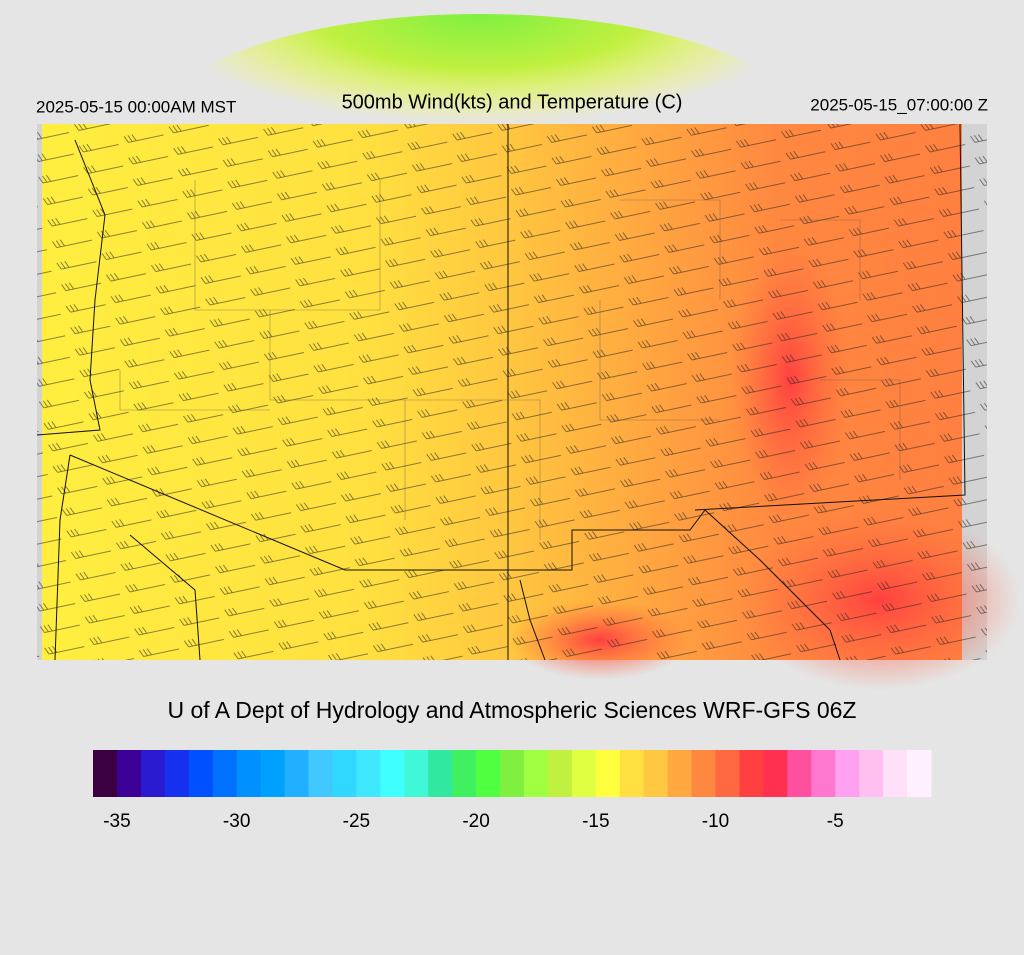  Describe the element at coordinates (512, 102) in the screenshot. I see `map-title: 500mb Wind(kts) and Temperature (C)` at that location.